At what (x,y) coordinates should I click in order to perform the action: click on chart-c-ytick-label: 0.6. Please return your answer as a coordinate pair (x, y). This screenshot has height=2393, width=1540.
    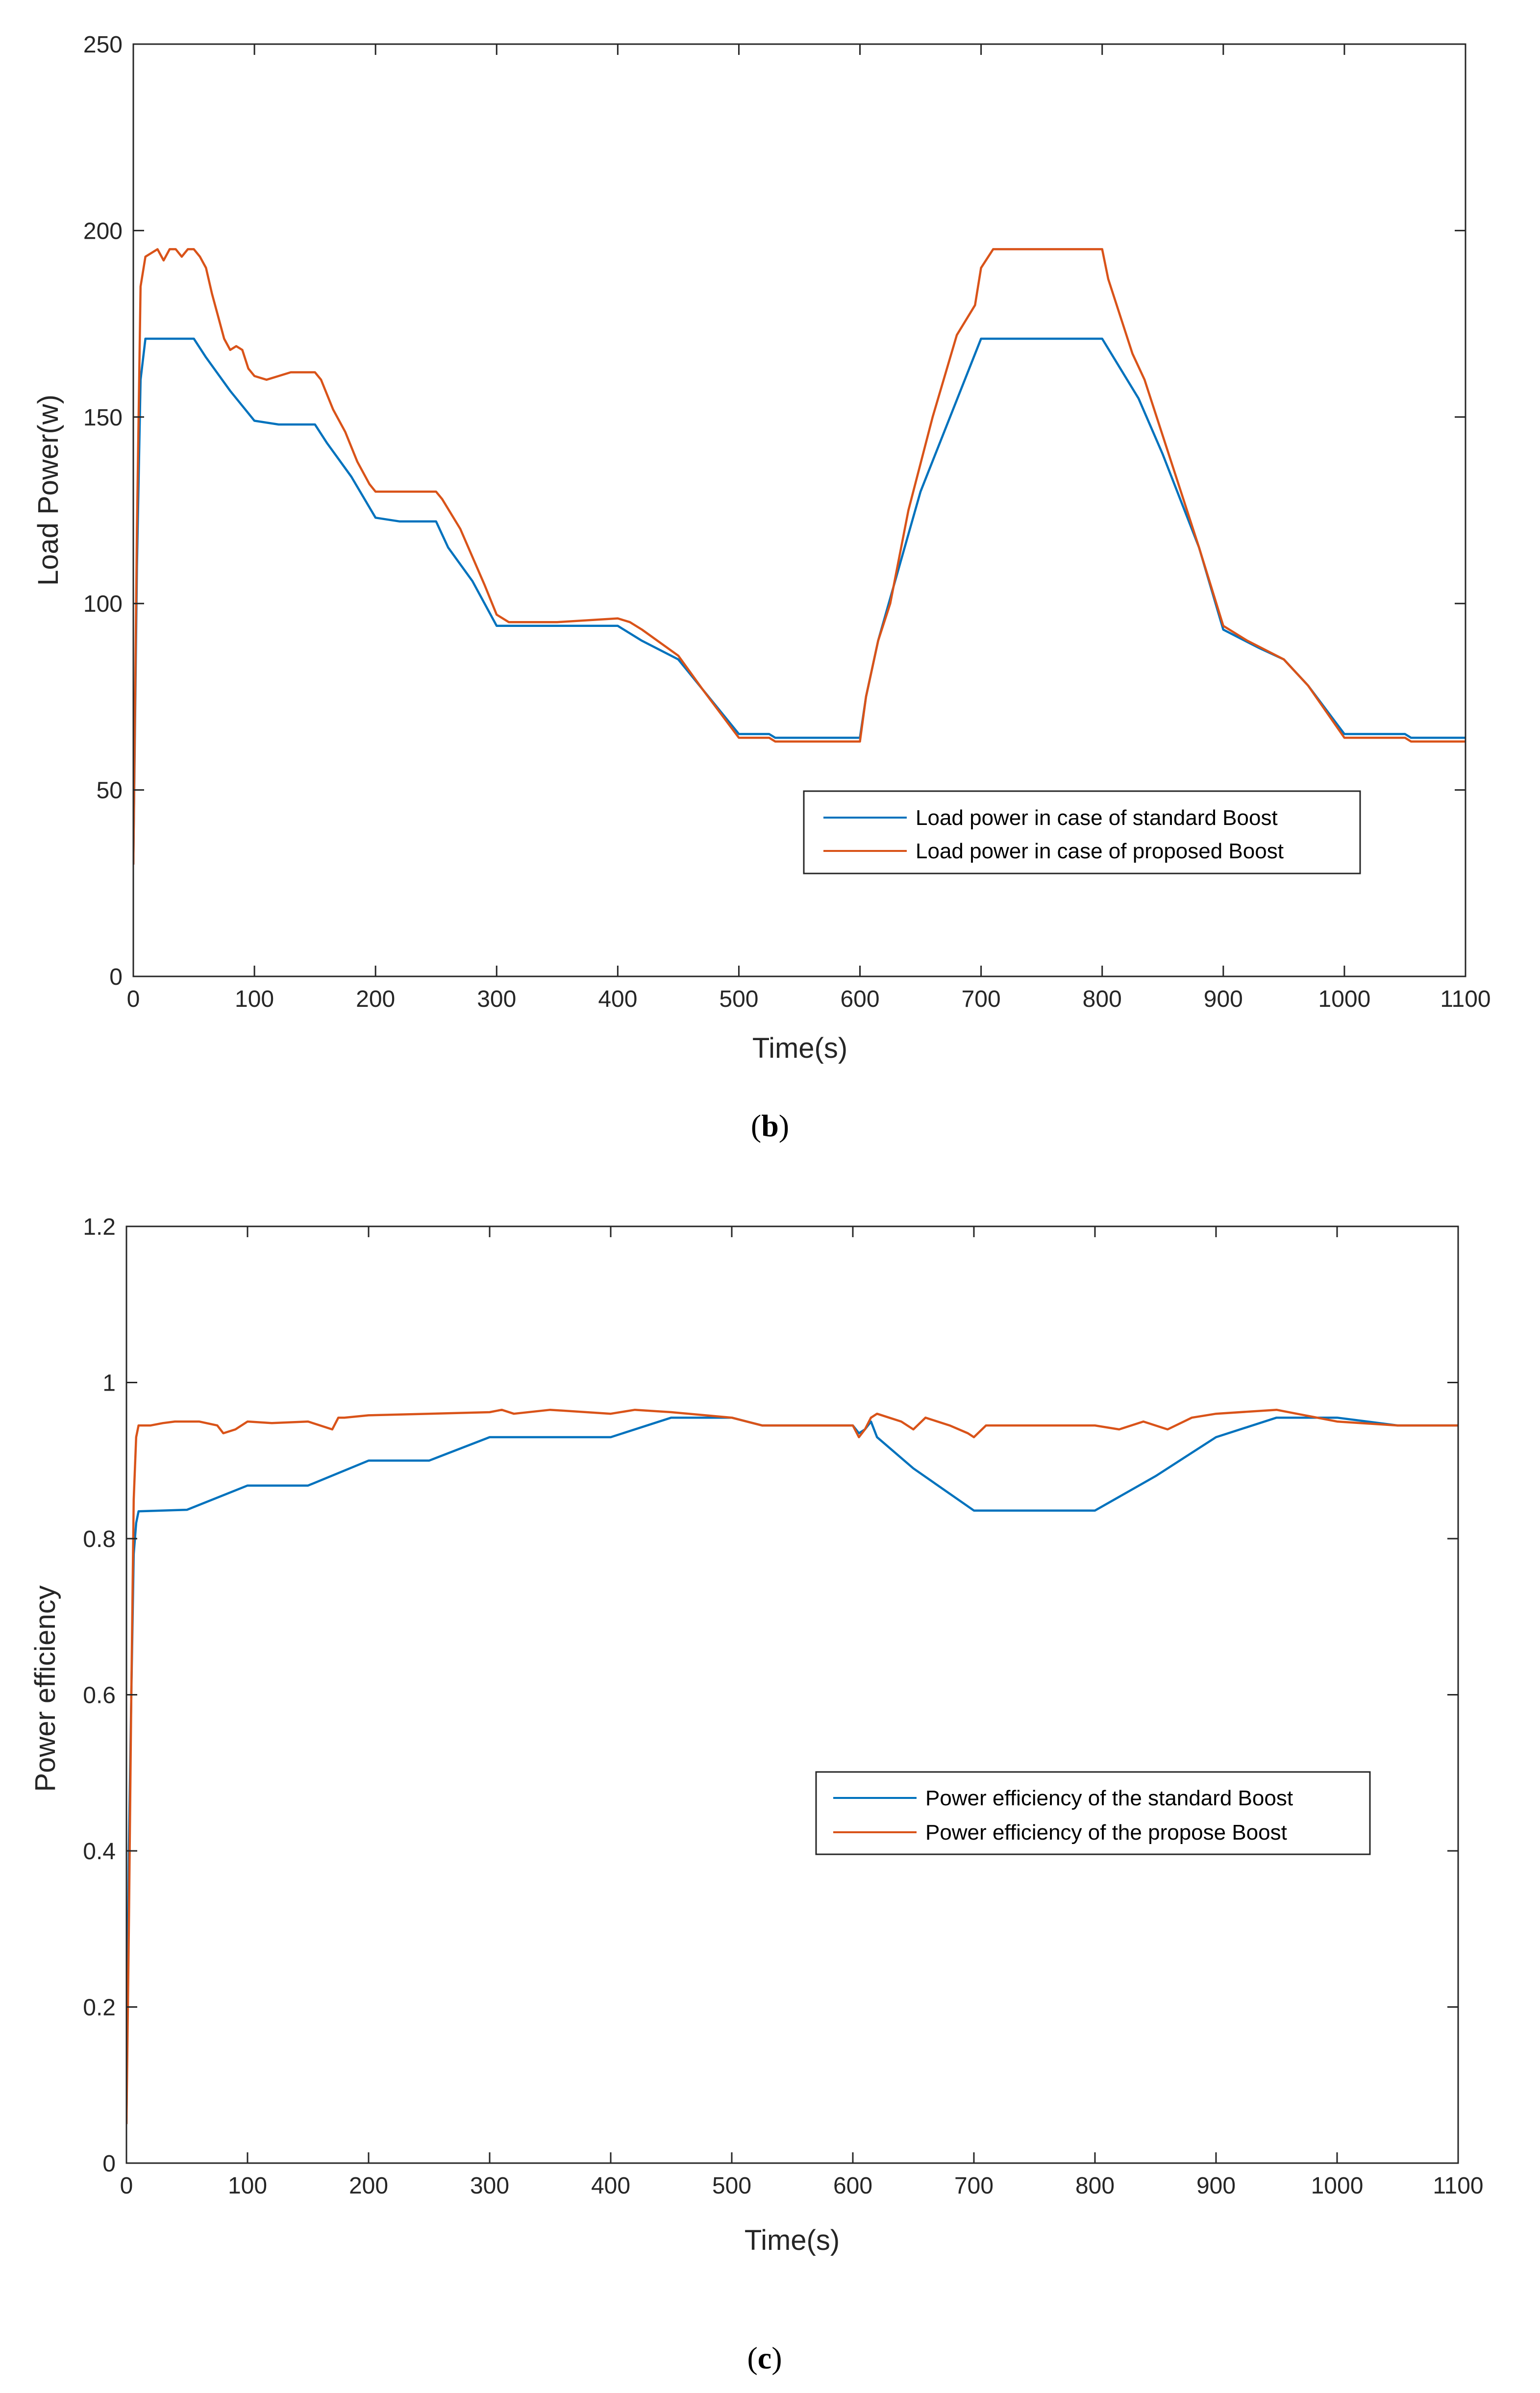
    Looking at the image, I should click on (100, 1696).